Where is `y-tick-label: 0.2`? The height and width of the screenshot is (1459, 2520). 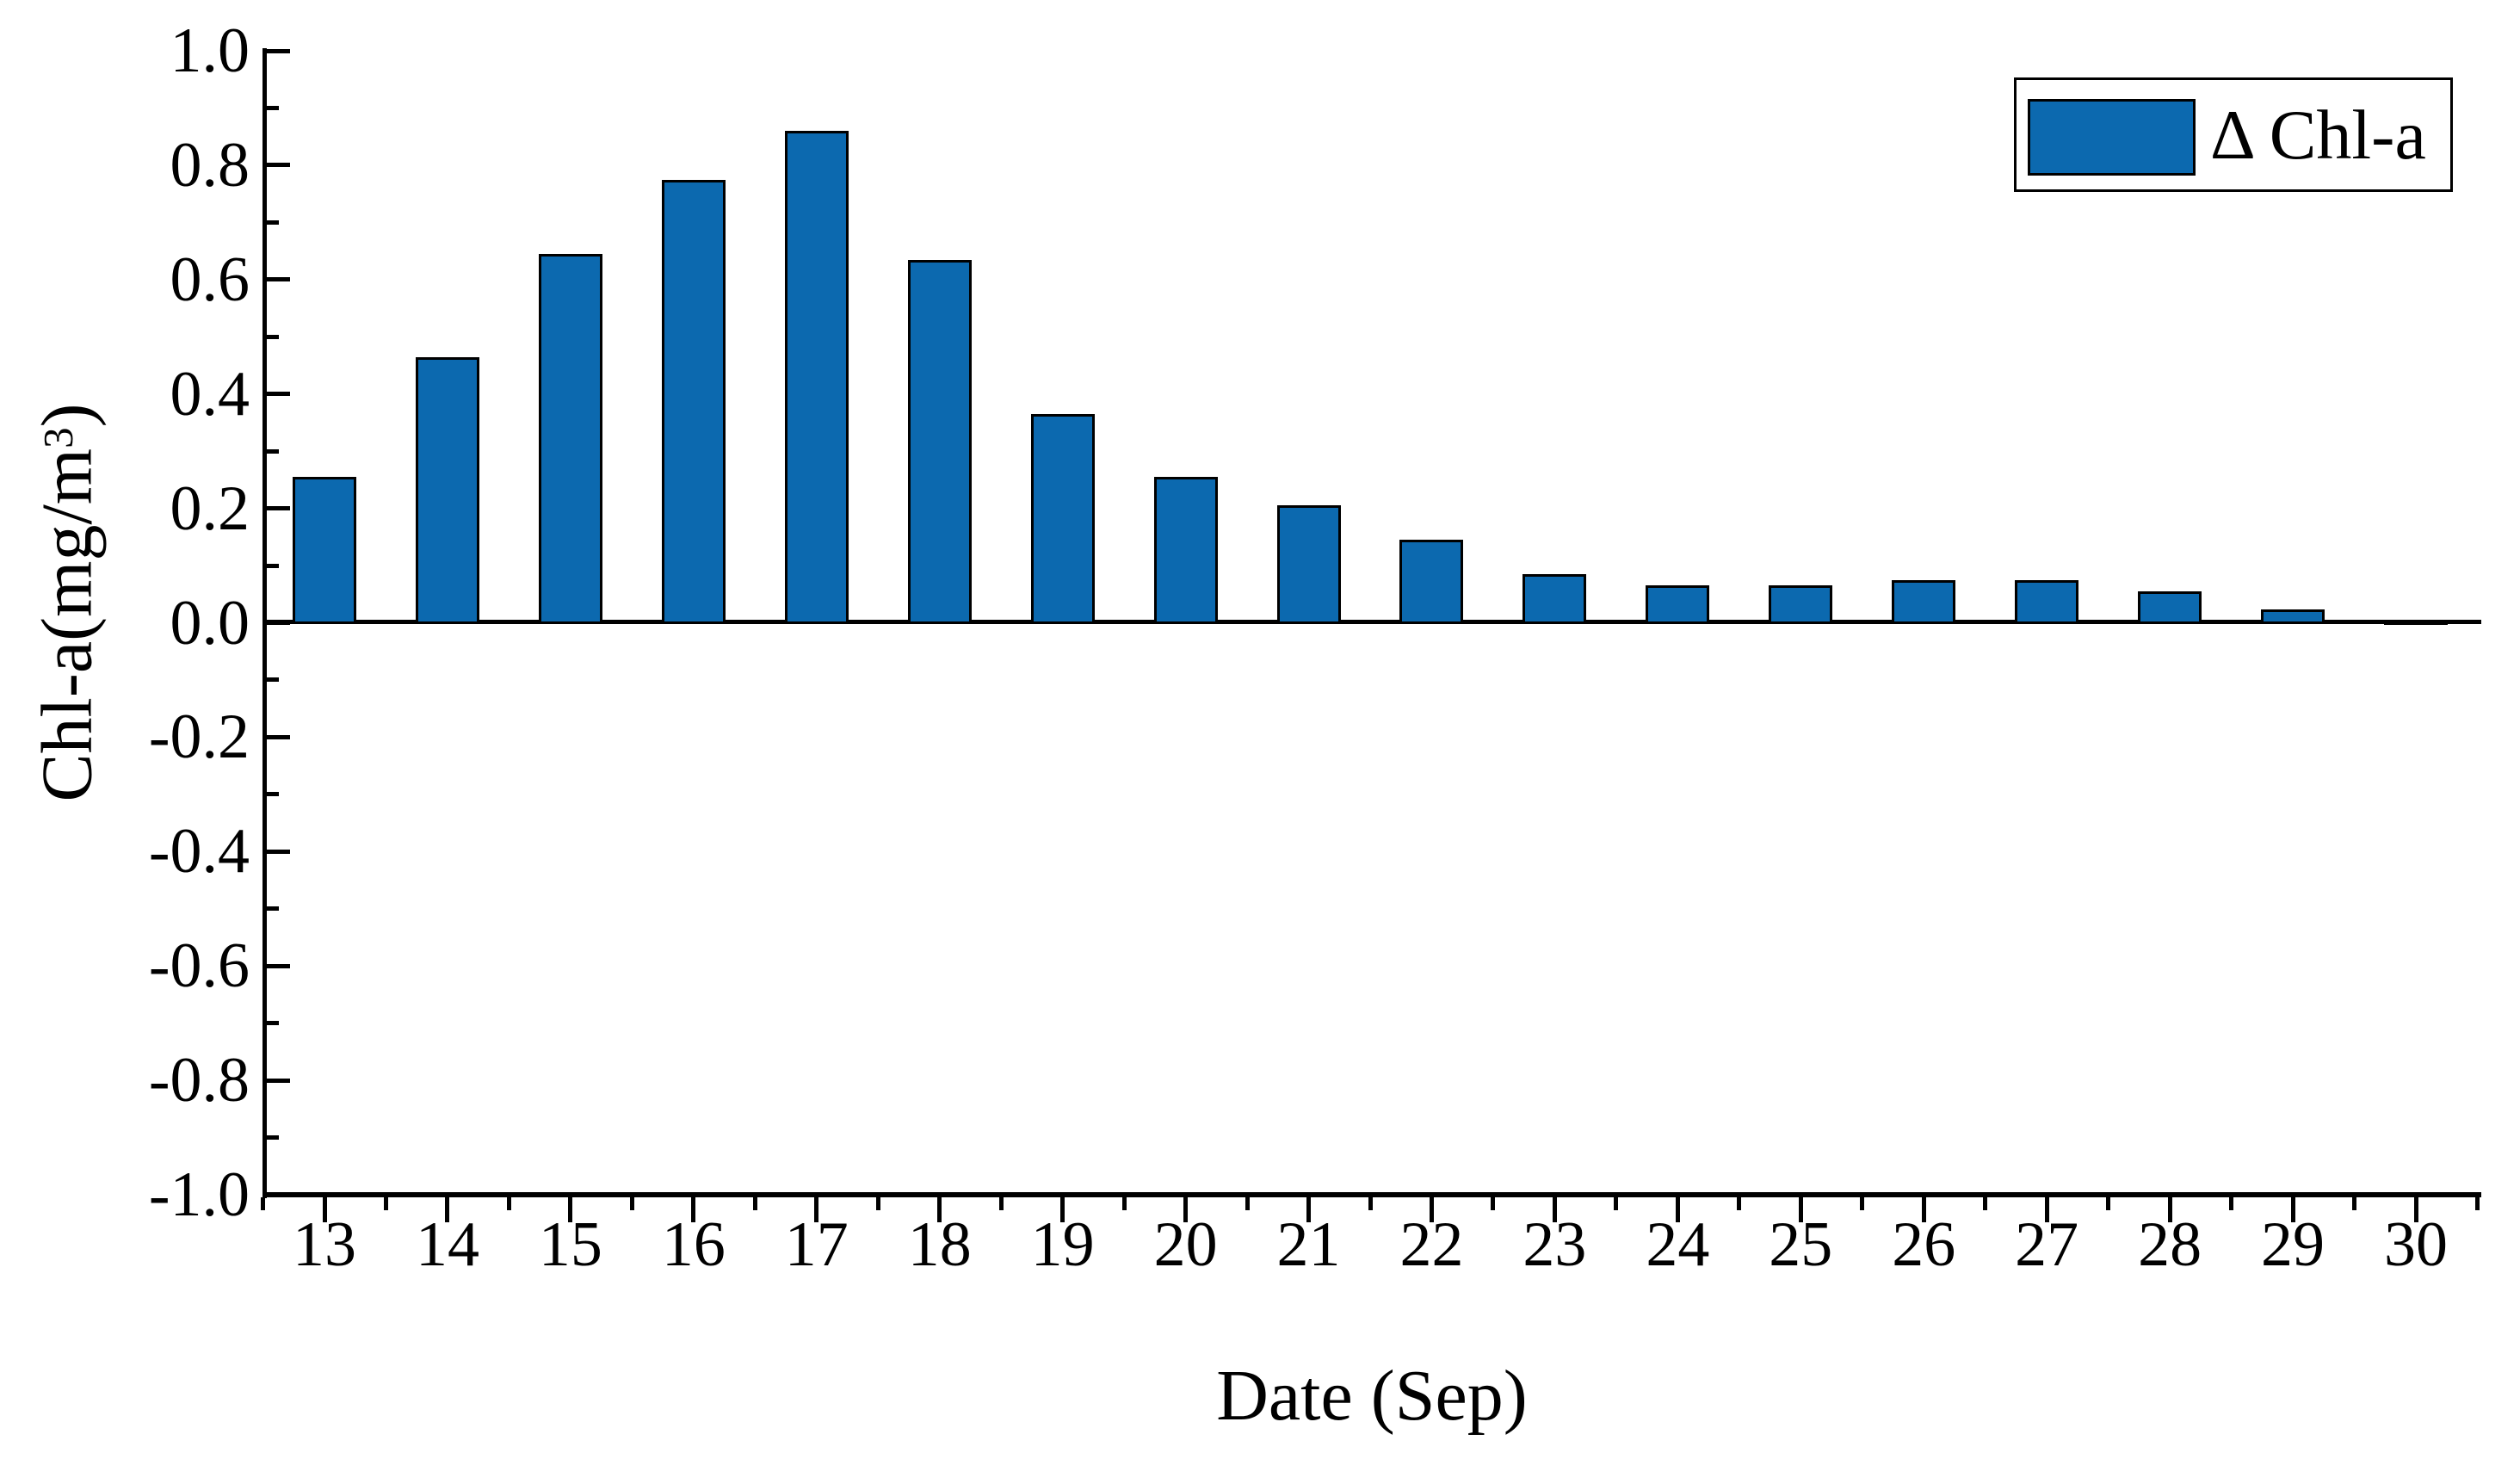 y-tick-label: 0.2 is located at coordinates (210, 508).